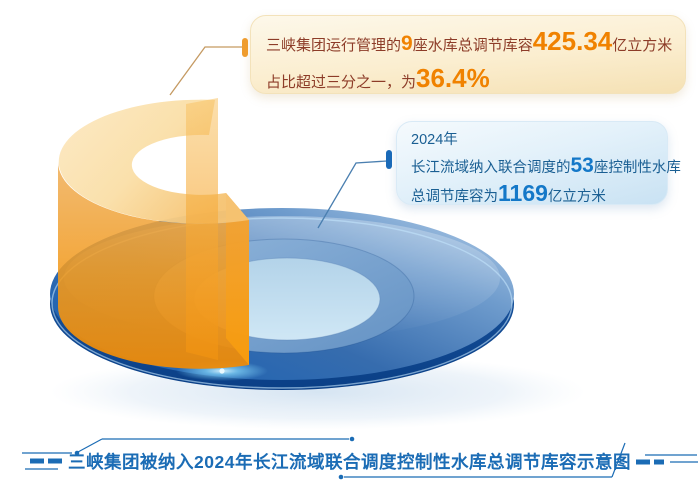 The height and width of the screenshot is (494, 699). I want to click on ctg-line2-prefix: 占比超过三分之一，为, so click(341, 82).